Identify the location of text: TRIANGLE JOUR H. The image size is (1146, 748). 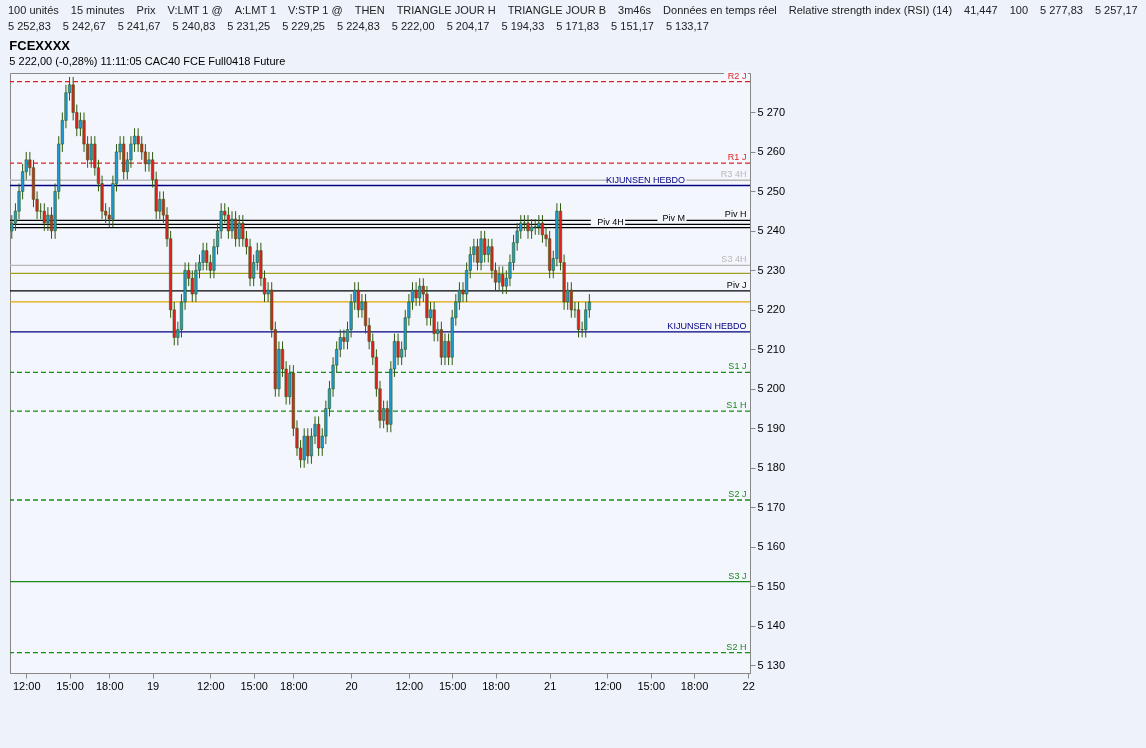
(446, 10).